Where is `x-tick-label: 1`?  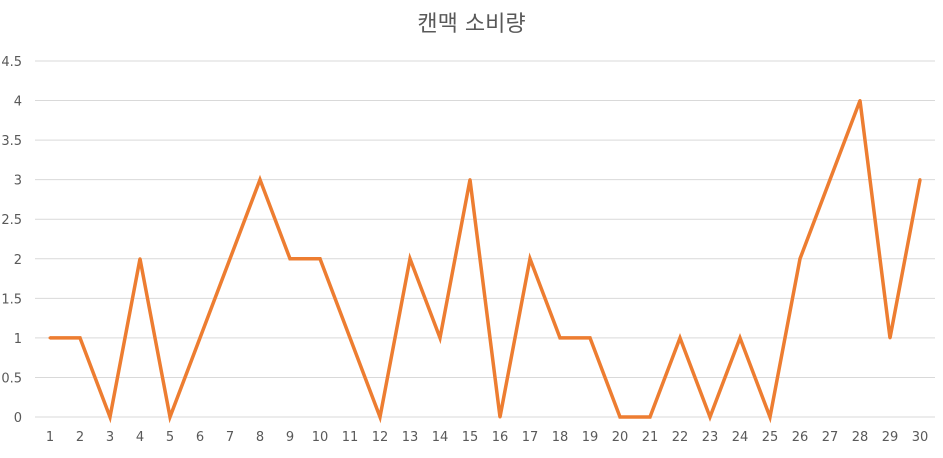 x-tick-label: 1 is located at coordinates (50, 437).